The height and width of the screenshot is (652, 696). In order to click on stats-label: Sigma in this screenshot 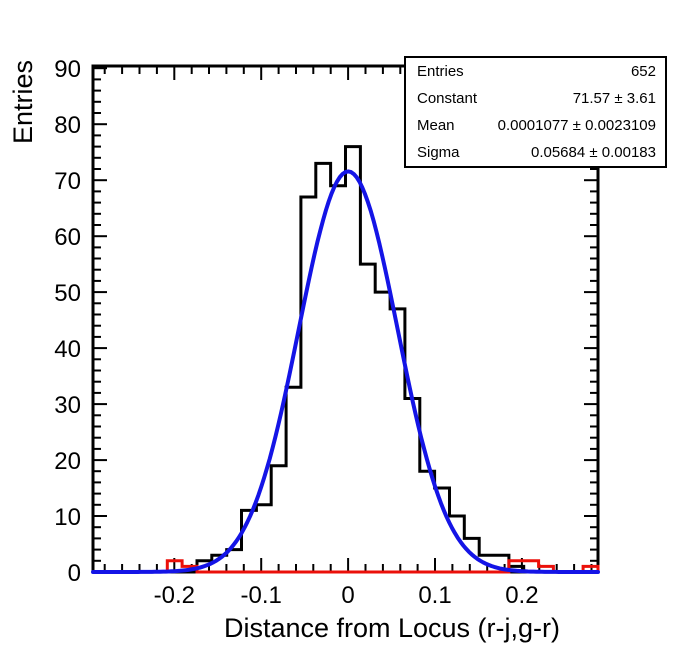, I will do `click(438, 152)`.